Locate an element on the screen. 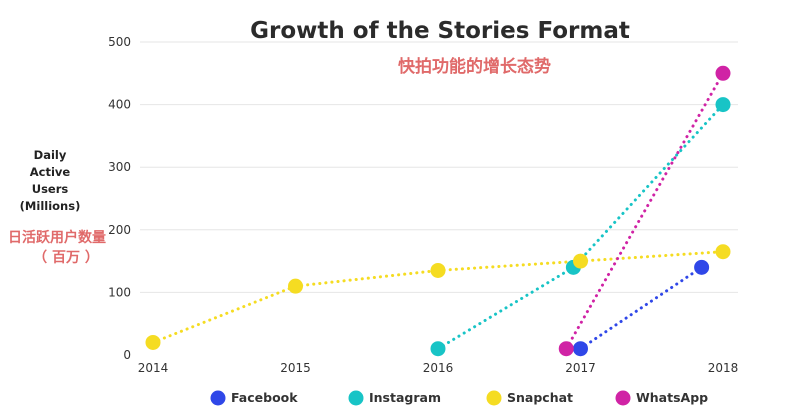  y-axis-label-chinese-line: 日活跃用户数量 is located at coordinates (57, 238).